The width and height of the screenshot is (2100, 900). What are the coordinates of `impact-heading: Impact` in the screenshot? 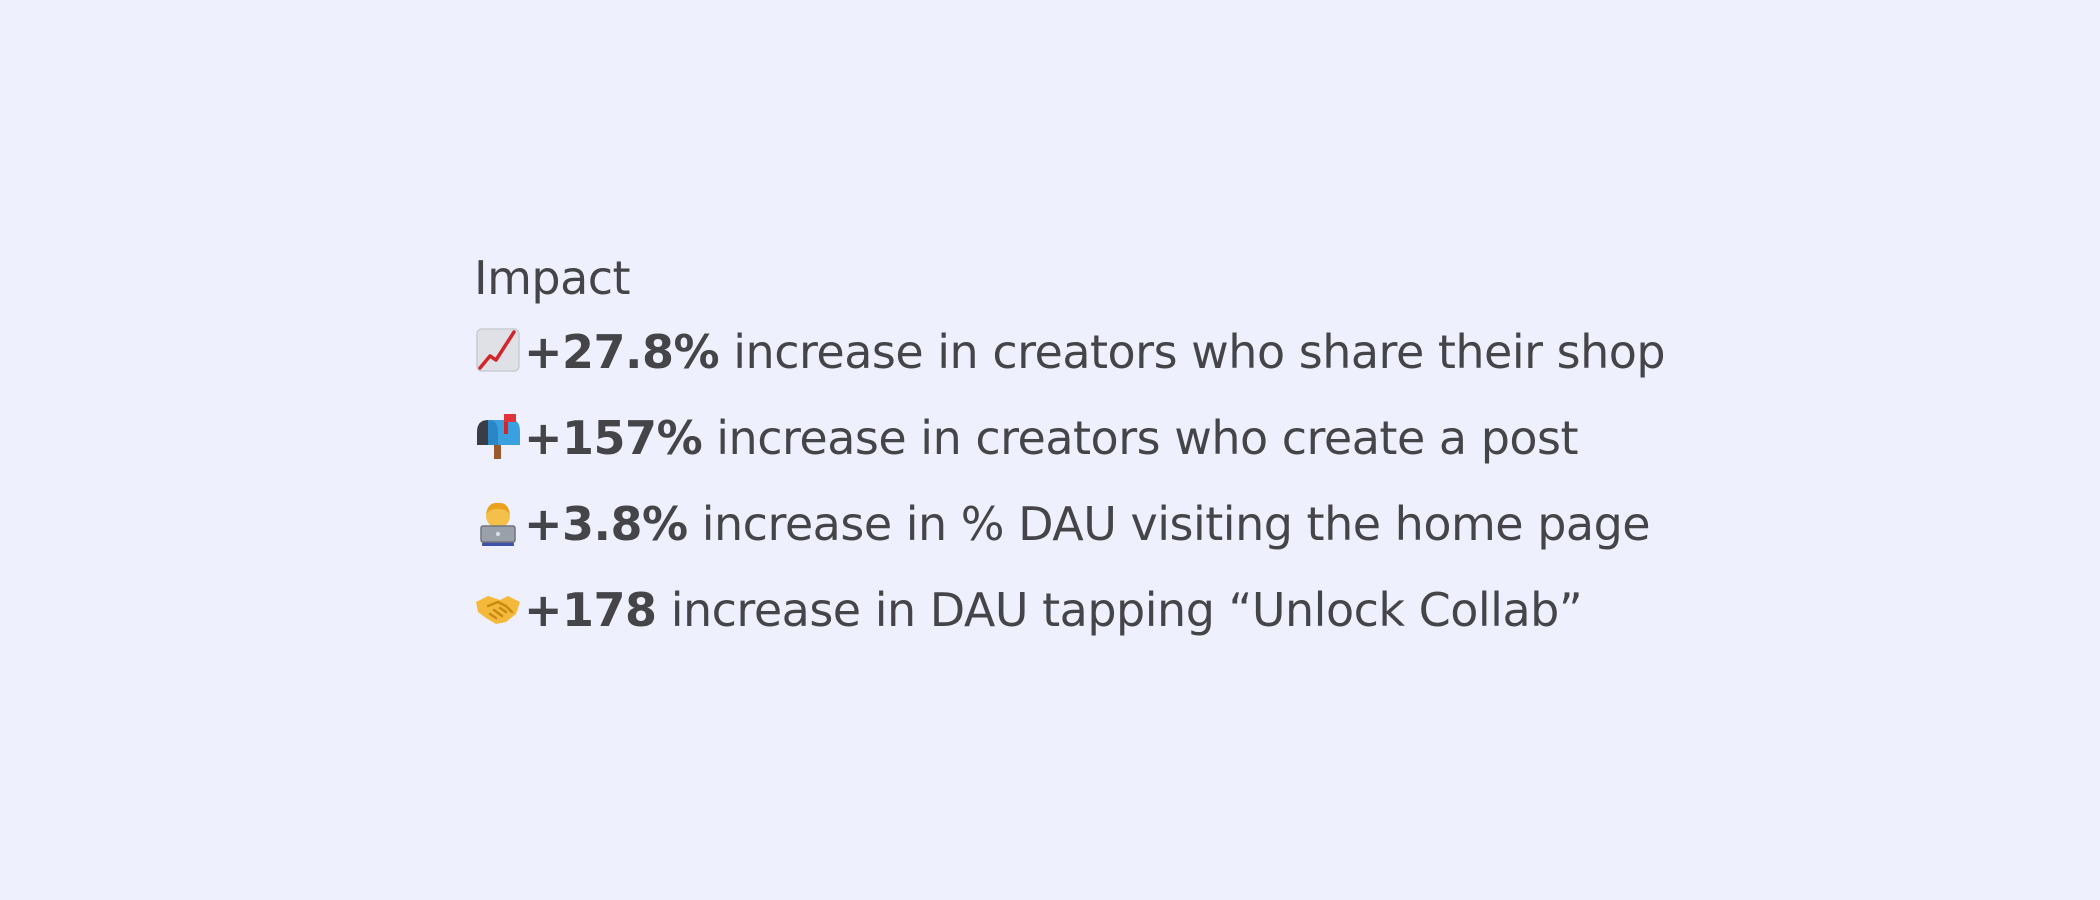 It's located at (552, 278).